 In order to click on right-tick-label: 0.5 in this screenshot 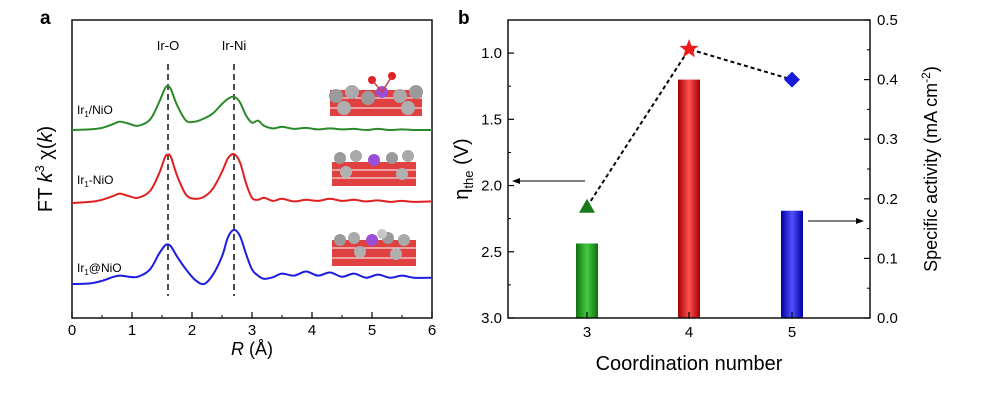, I will do `click(887, 20)`.